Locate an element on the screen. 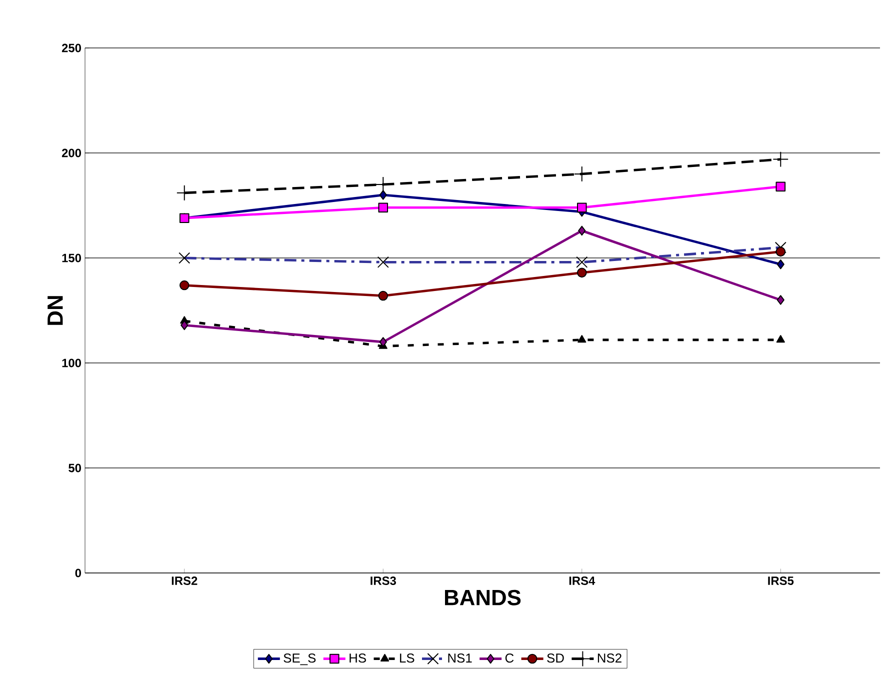  y-tick-label: 50 is located at coordinates (74, 468).